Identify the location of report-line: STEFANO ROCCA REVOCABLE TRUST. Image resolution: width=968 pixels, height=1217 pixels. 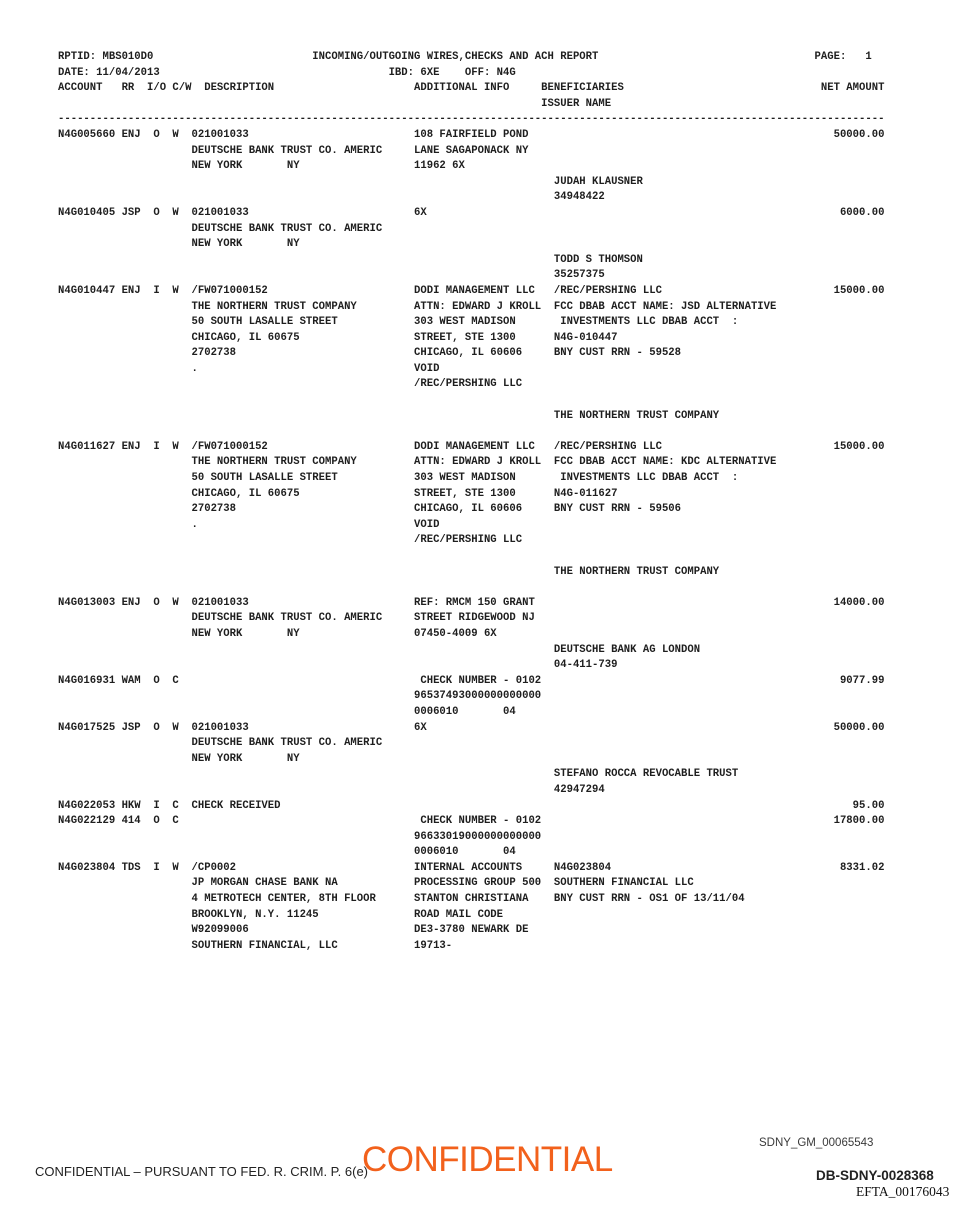
(398, 774).